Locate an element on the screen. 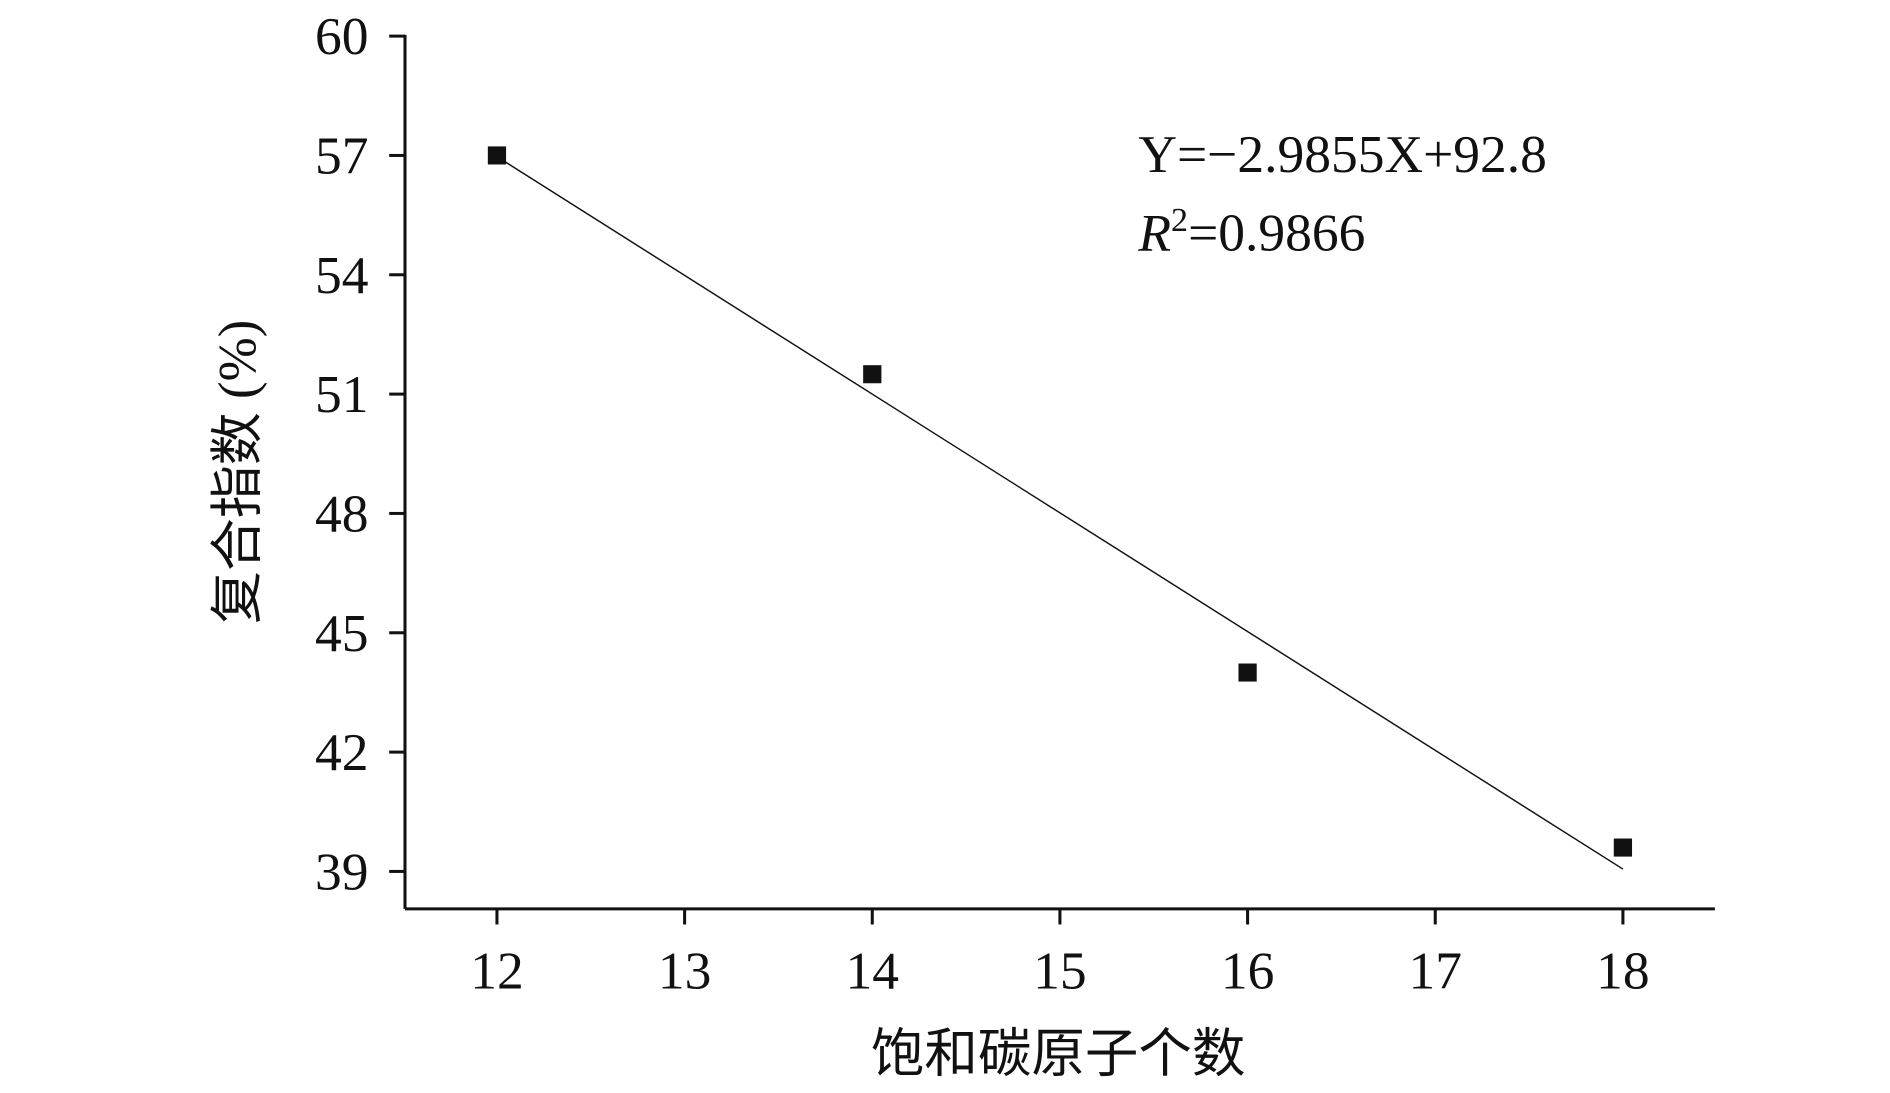  y-tick-label: 39 is located at coordinates (341, 872).